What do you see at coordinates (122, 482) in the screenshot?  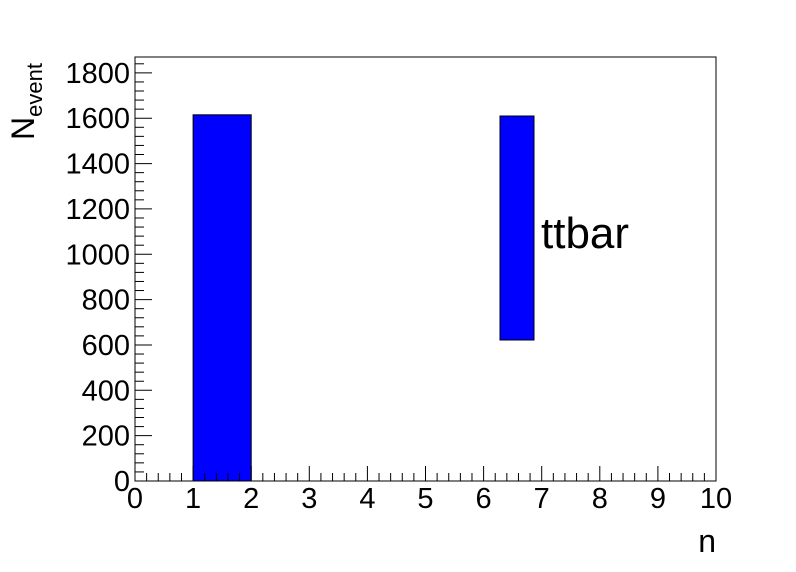 I see `y-tick-label: 0` at bounding box center [122, 482].